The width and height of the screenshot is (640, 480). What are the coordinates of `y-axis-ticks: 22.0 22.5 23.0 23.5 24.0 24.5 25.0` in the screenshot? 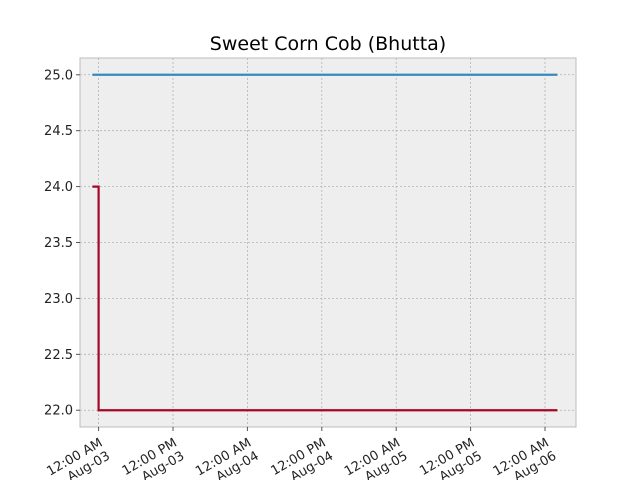 It's located at (62, 243).